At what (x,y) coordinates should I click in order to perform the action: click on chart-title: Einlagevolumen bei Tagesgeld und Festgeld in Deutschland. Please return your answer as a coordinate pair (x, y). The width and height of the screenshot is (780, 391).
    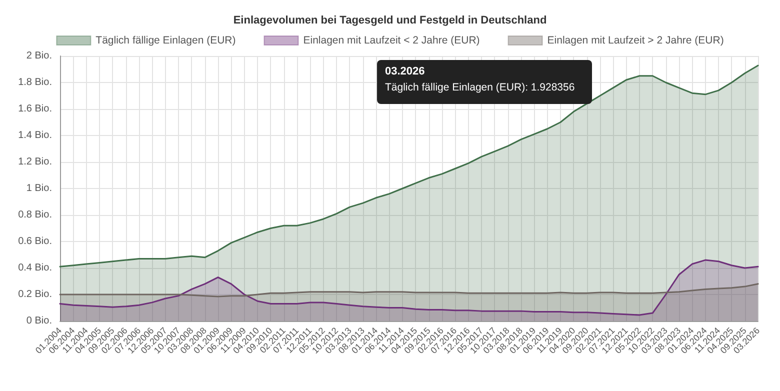
    Looking at the image, I should click on (390, 20).